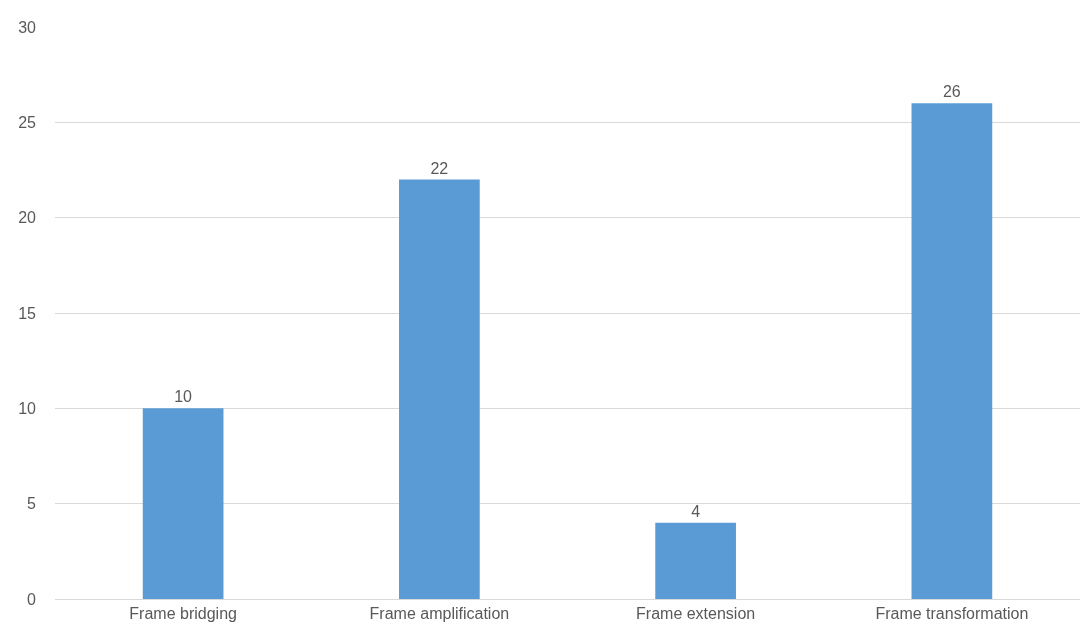  What do you see at coordinates (32, 599) in the screenshot?
I see `y-tick-label: 0` at bounding box center [32, 599].